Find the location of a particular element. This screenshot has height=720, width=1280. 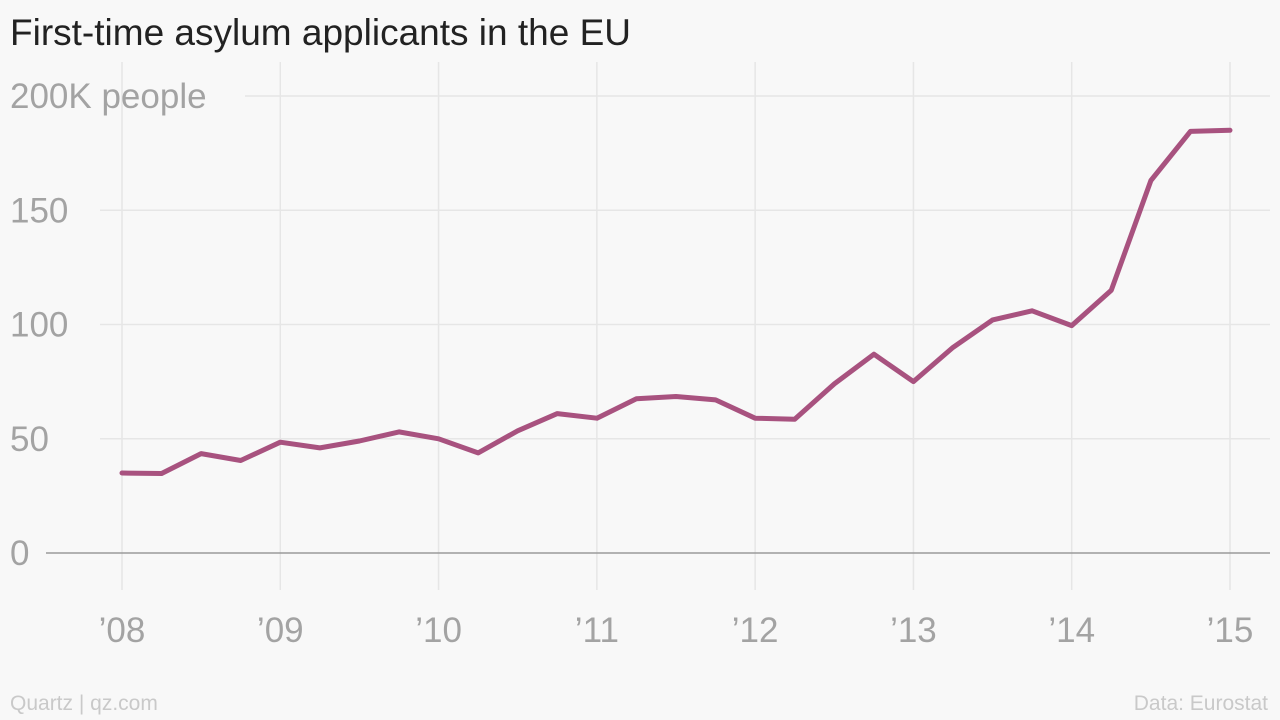

y-tick-label: 200K people is located at coordinates (108, 96).